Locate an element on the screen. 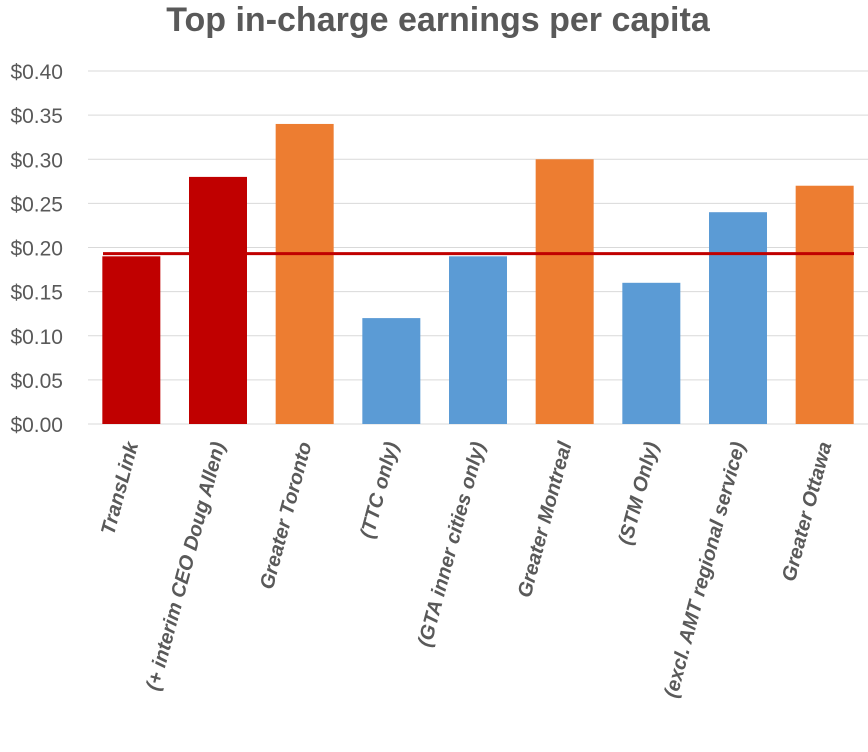  y-tick-label: $0.15 is located at coordinates (36, 293).